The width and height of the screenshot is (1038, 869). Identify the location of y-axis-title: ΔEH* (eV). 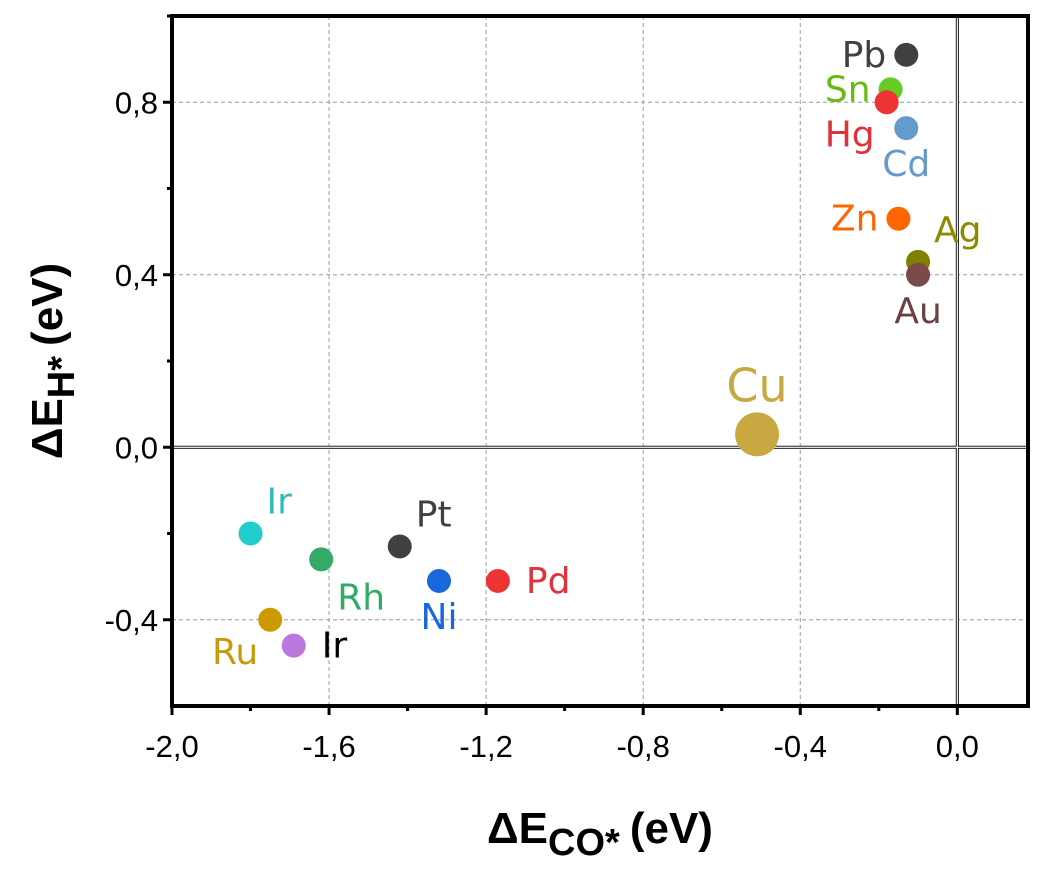
(53, 361).